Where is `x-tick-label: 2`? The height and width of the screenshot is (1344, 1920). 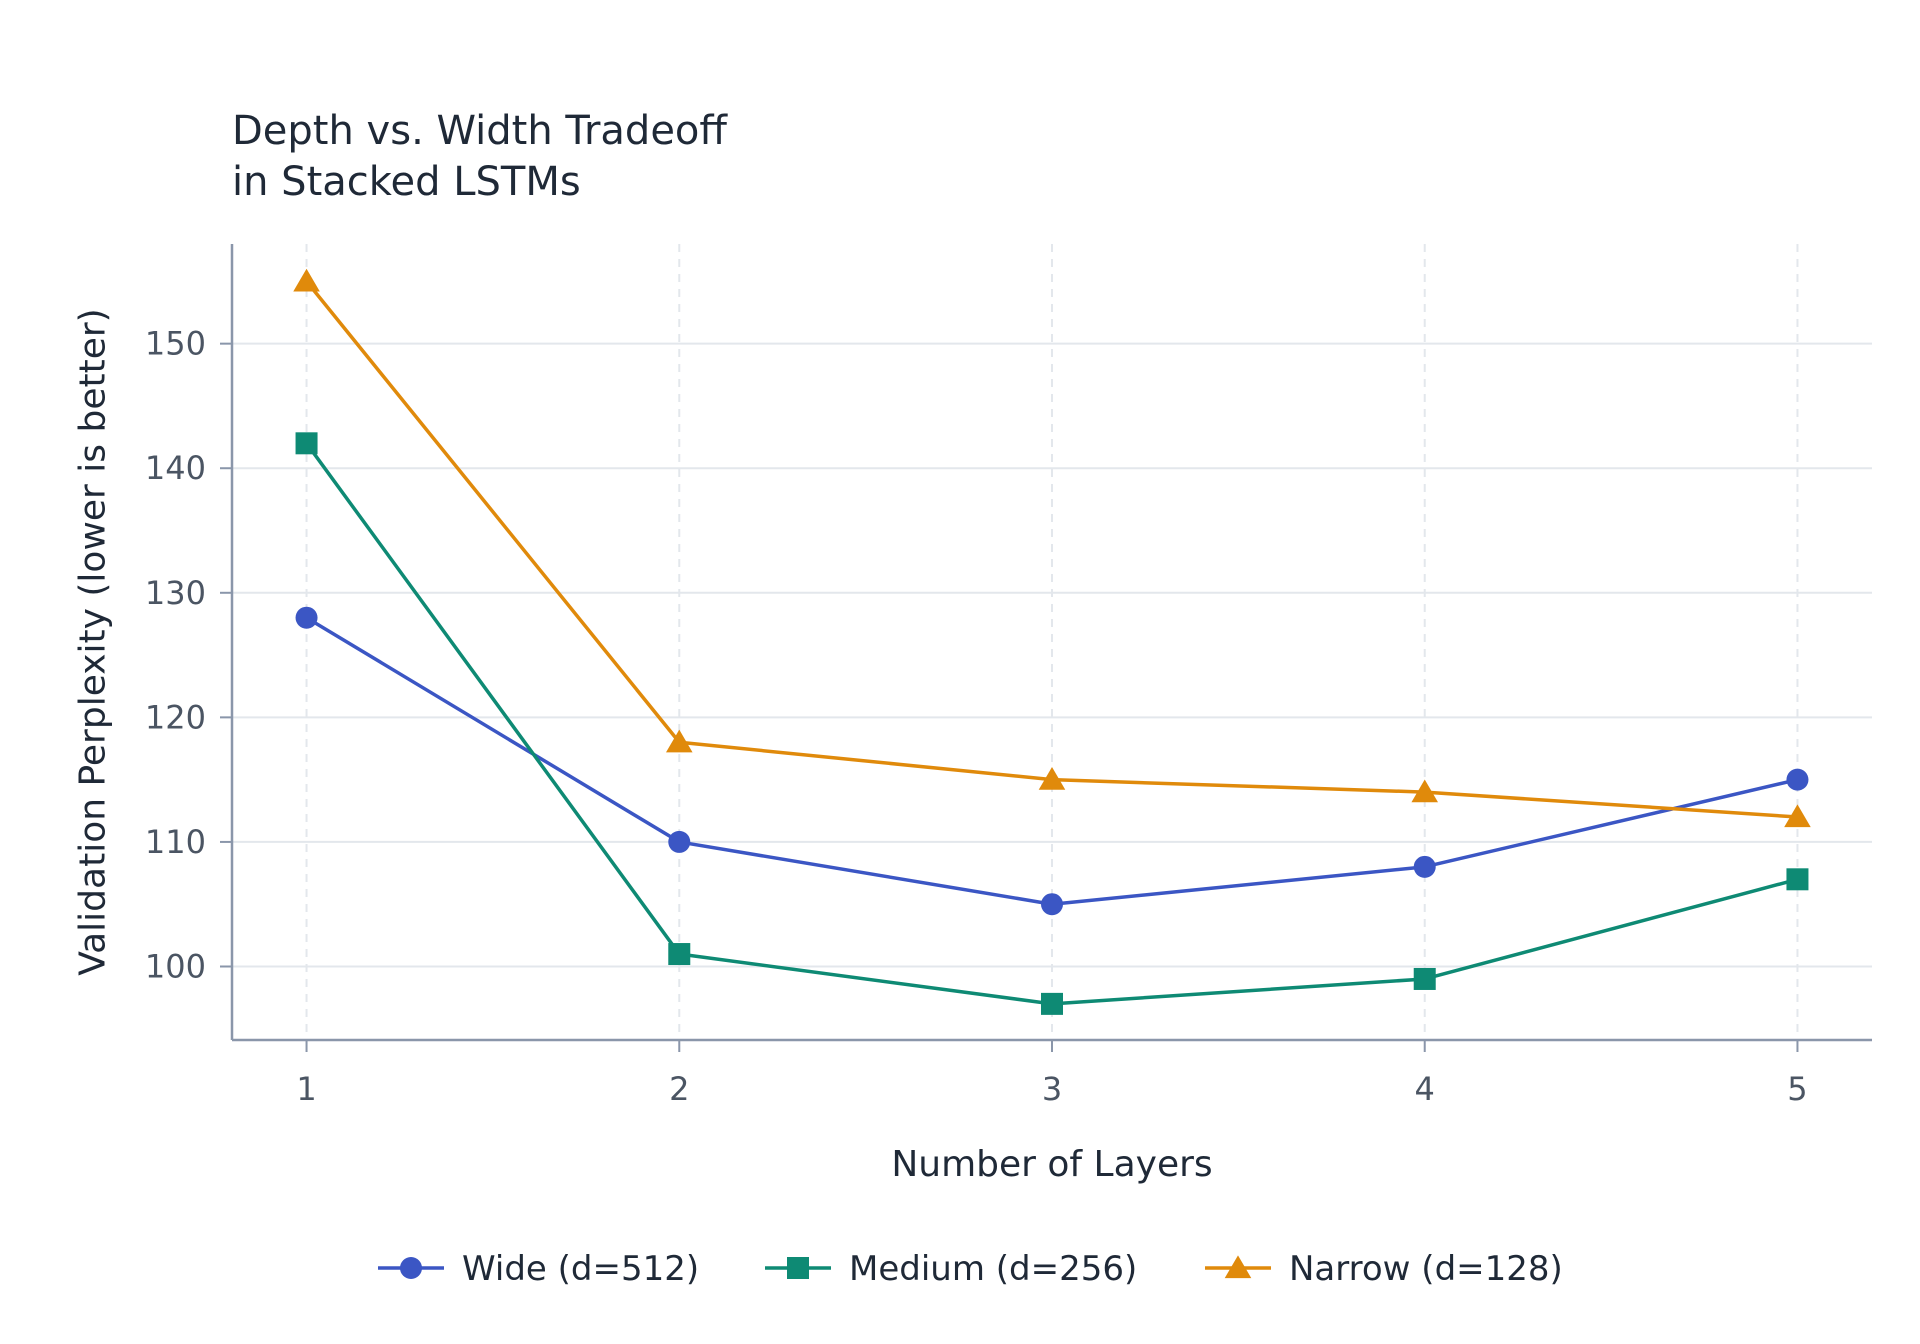
x-tick-label: 2 is located at coordinates (679, 1089).